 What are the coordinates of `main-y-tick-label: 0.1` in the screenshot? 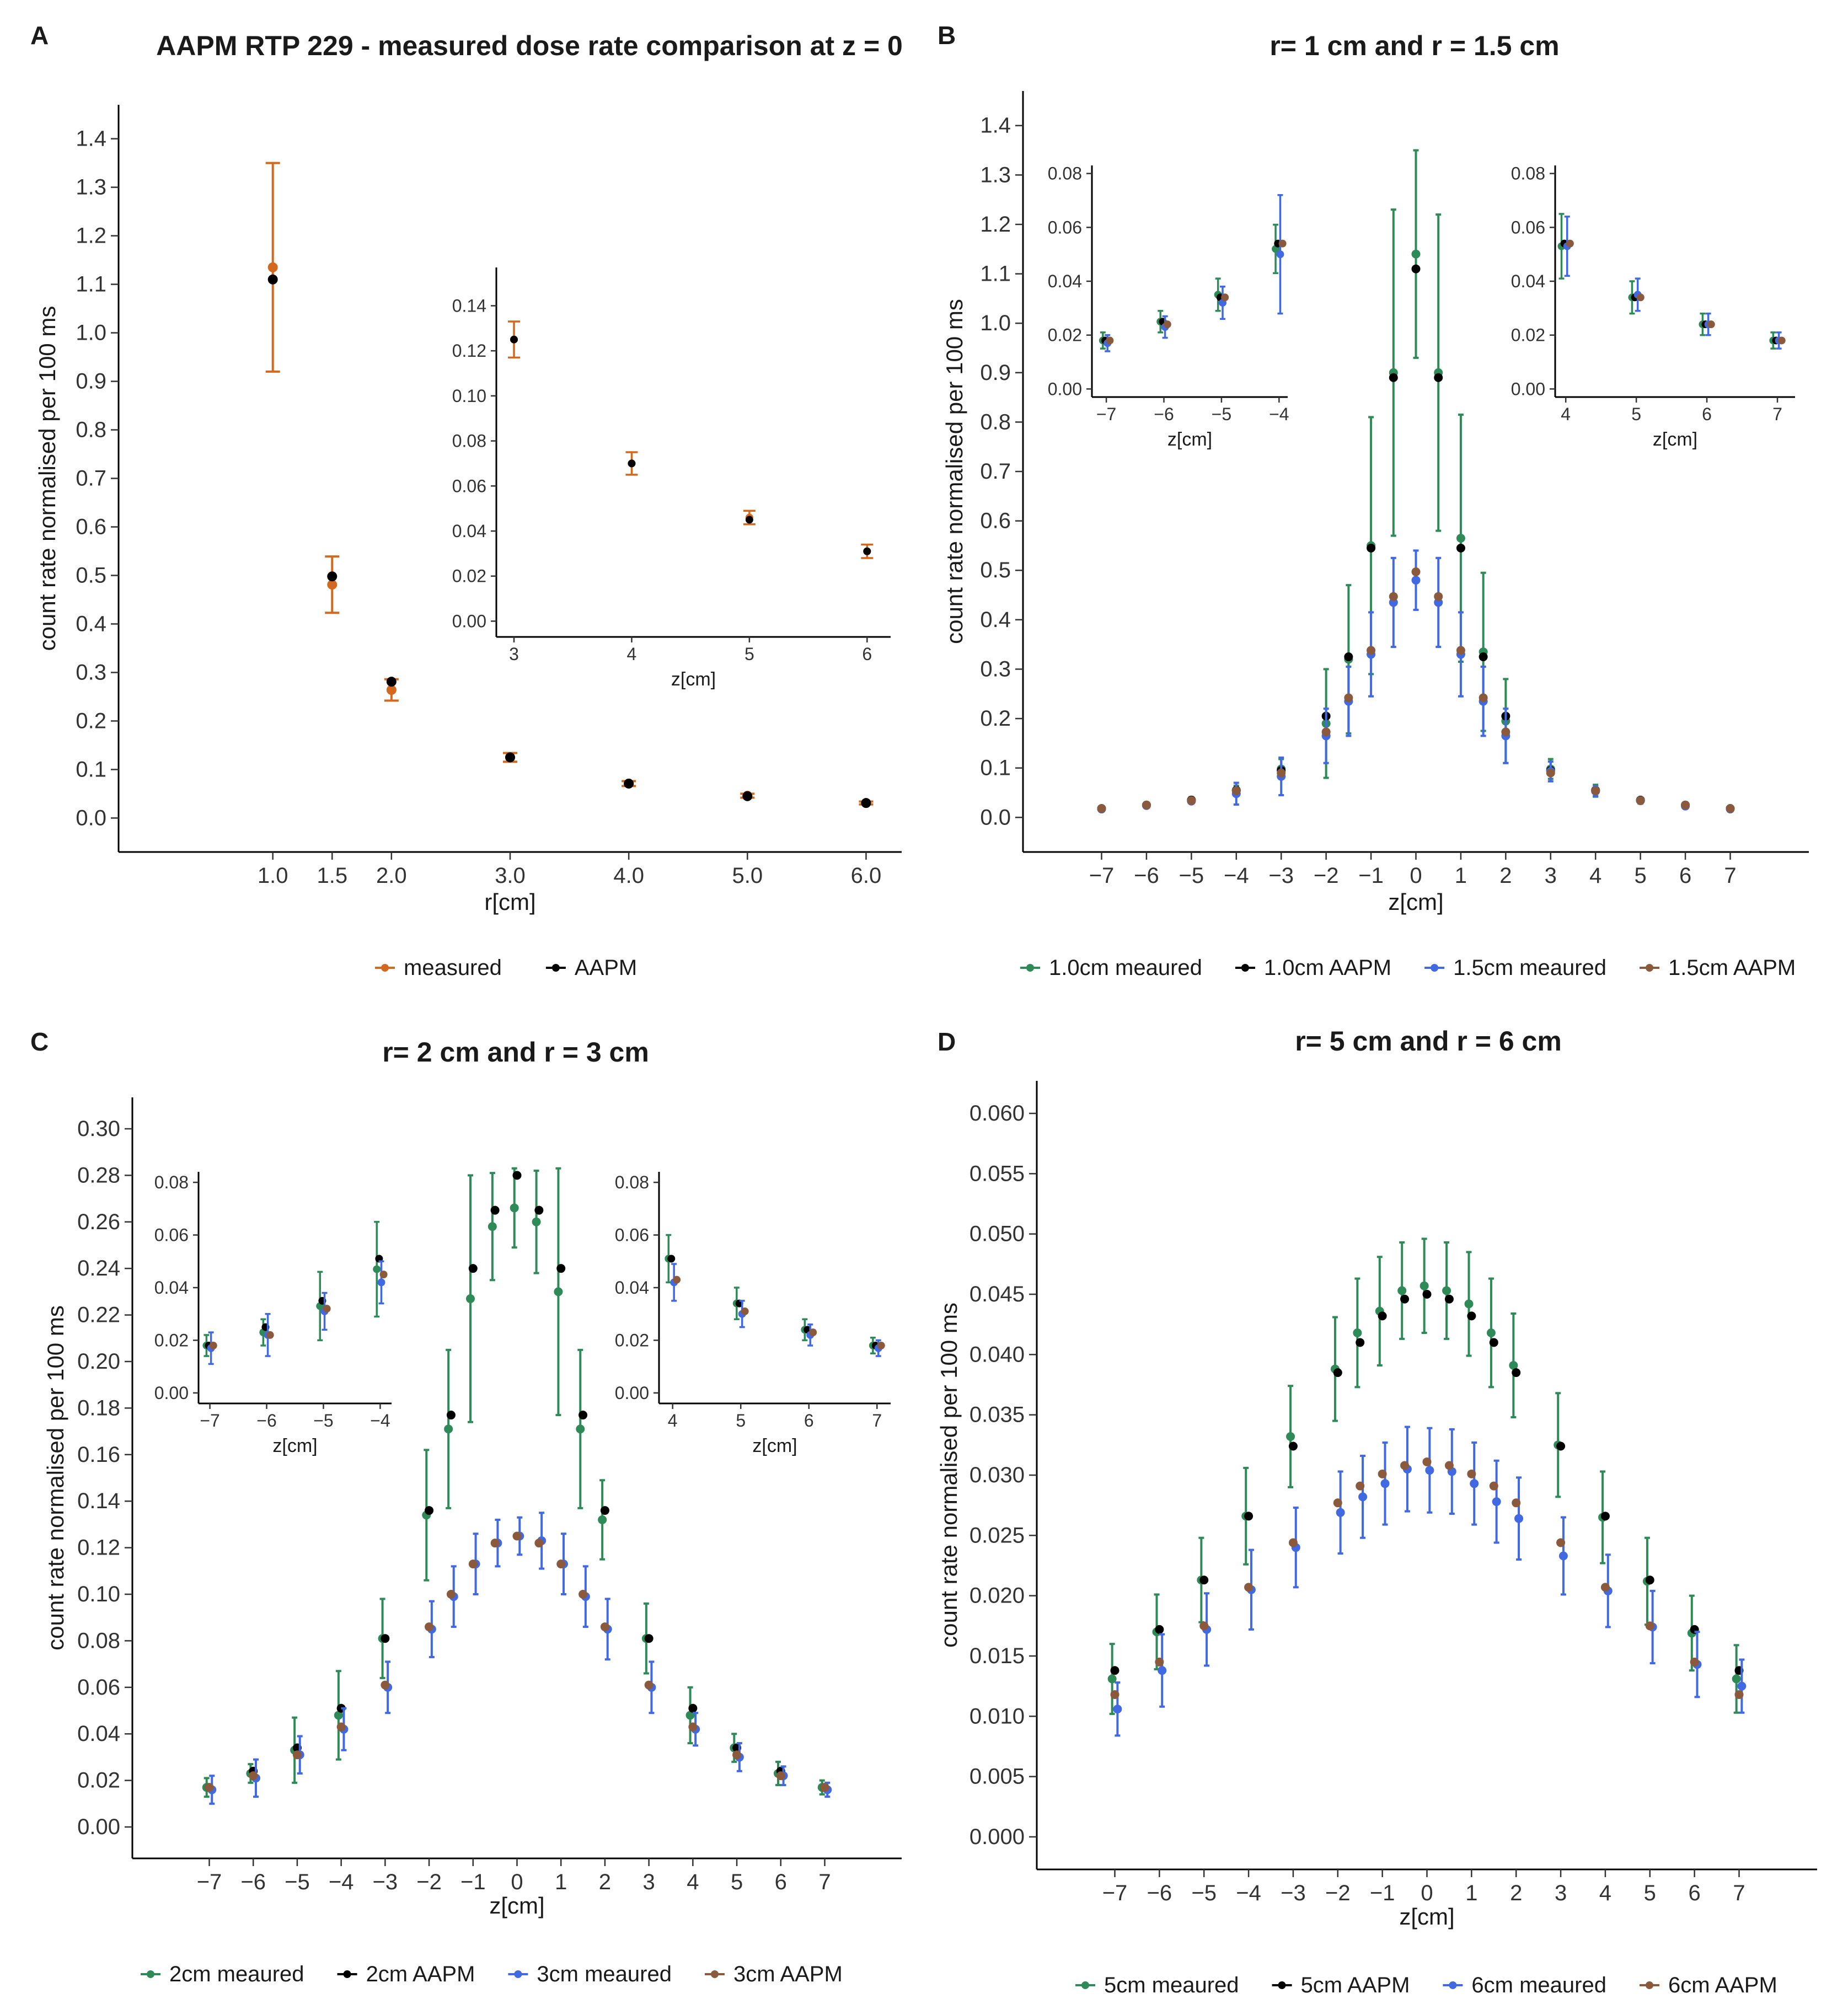 It's located at (91, 769).